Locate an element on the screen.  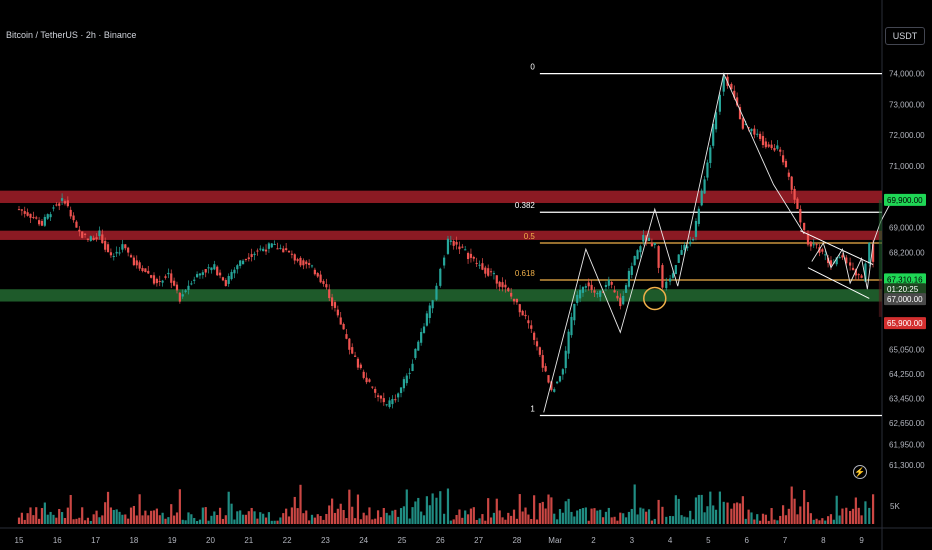
price-tag: 67,000.00 is located at coordinates (905, 299).